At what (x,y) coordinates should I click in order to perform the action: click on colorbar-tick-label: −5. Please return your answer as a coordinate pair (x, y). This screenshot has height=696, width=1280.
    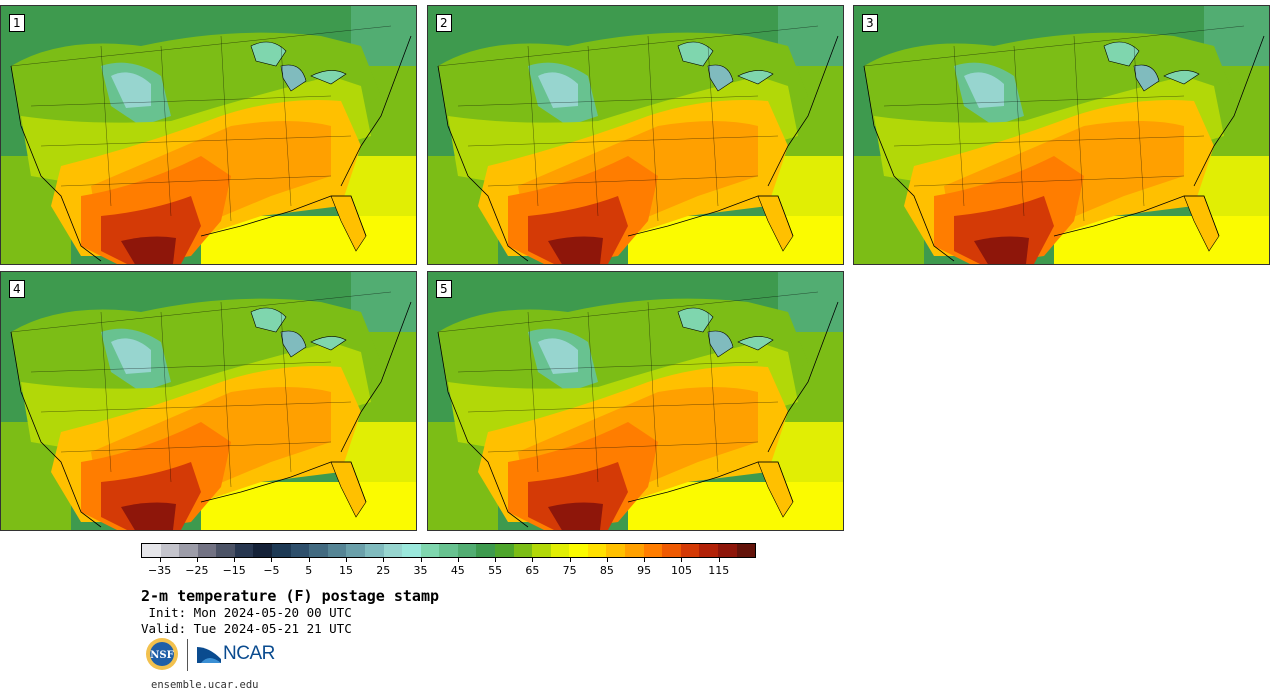
    Looking at the image, I should click on (271, 570).